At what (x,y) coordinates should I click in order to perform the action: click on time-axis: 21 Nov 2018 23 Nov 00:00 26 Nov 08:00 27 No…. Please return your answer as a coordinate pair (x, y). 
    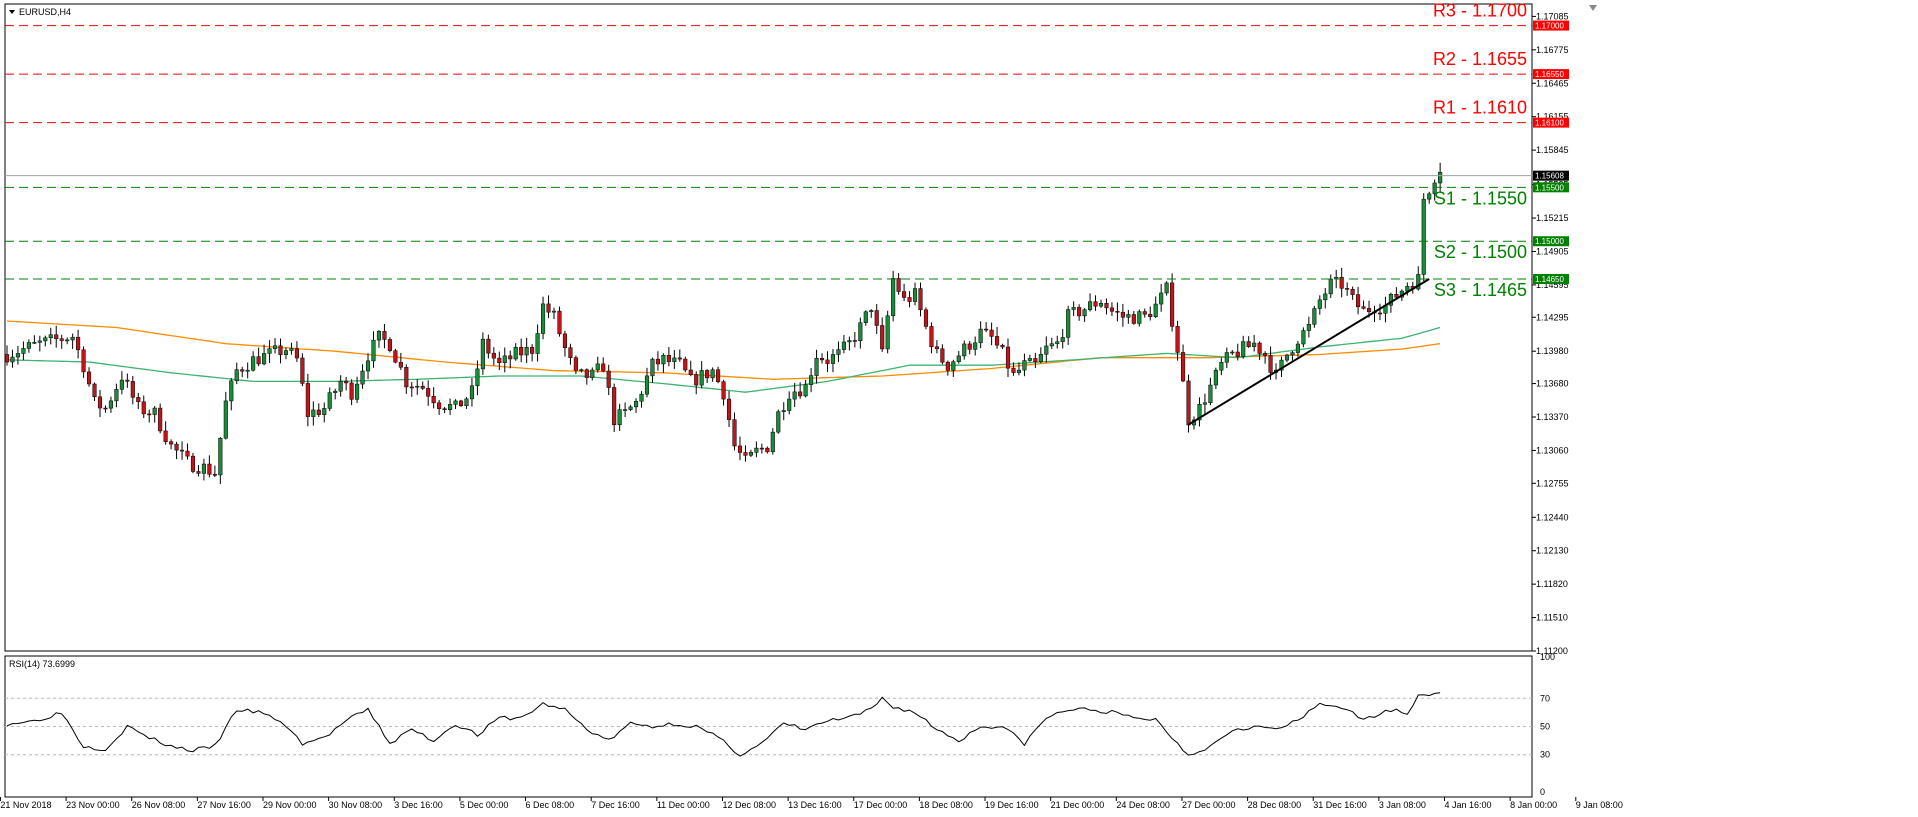
    Looking at the image, I should click on (811, 803).